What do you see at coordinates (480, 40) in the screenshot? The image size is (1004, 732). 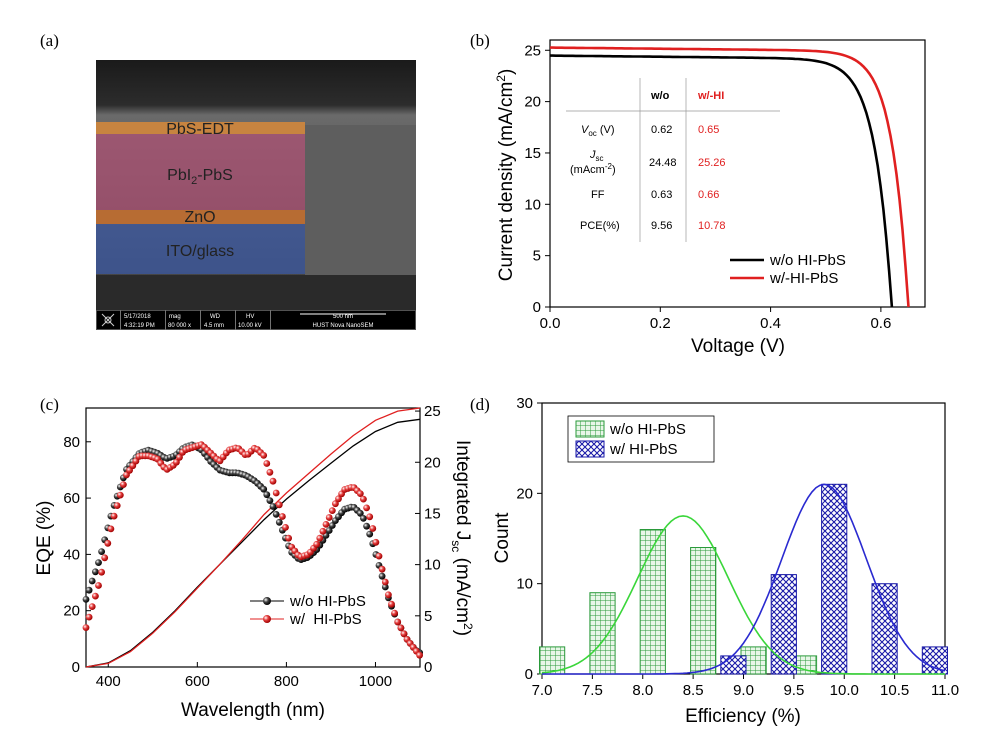 I see `panel-label-b: (b)` at bounding box center [480, 40].